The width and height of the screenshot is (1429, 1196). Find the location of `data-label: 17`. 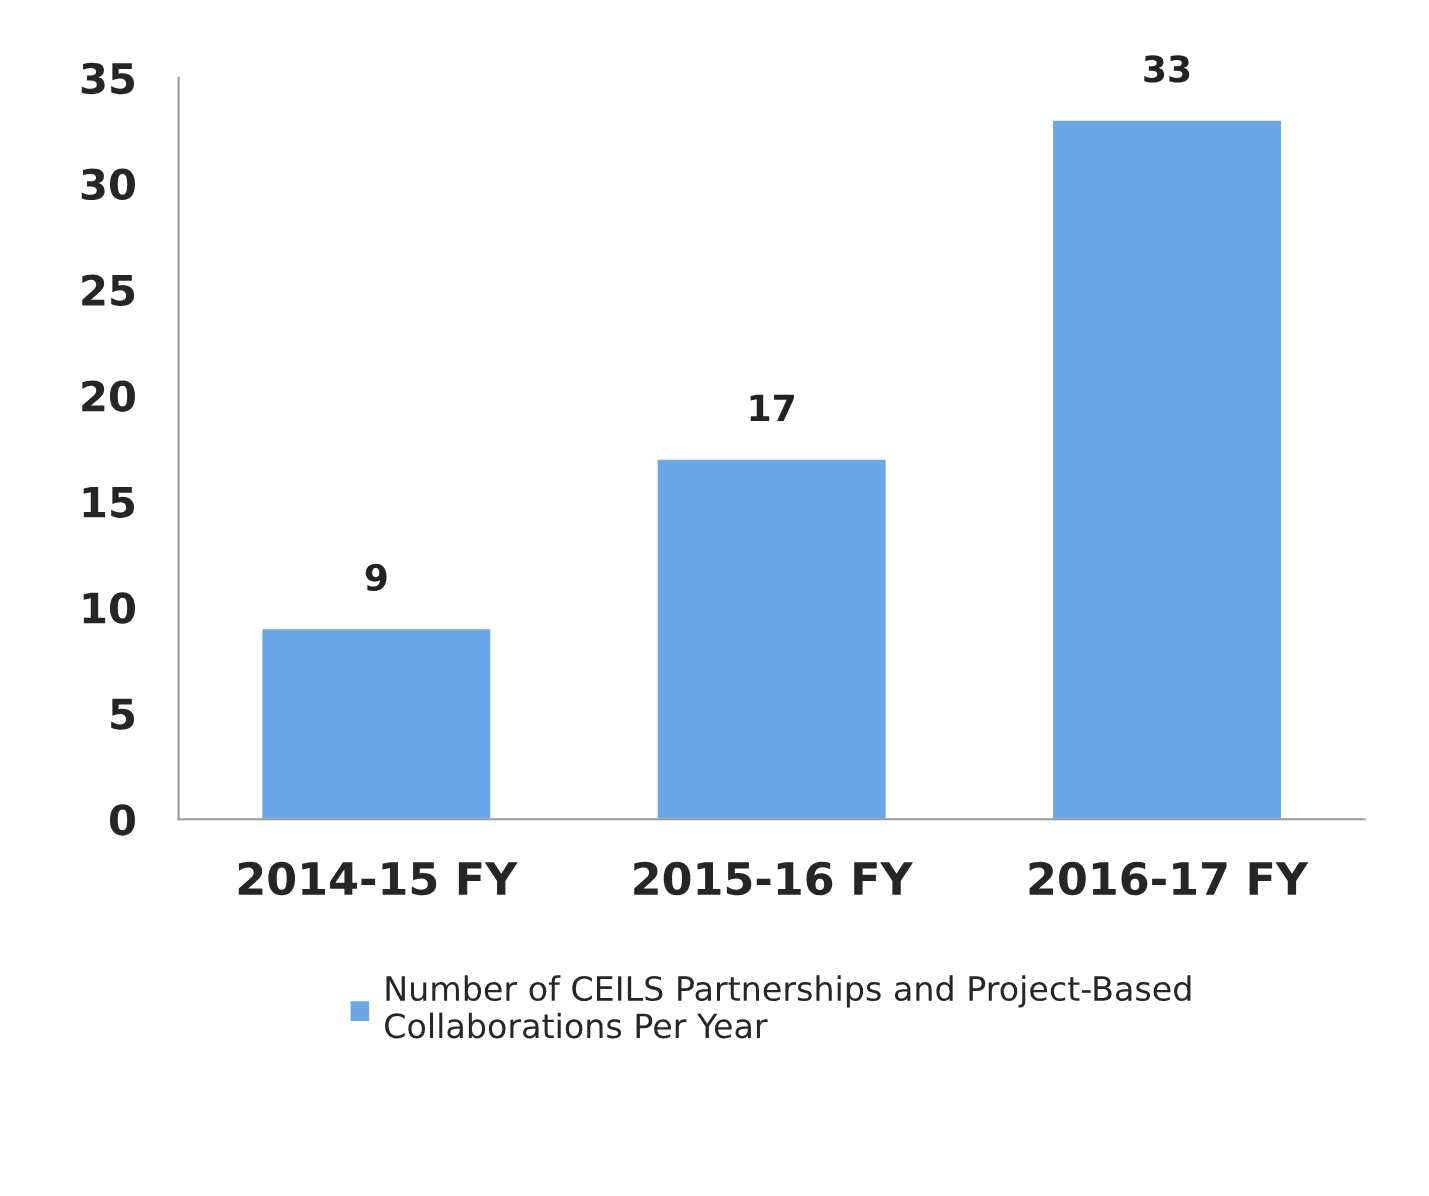

data-label: 17 is located at coordinates (772, 408).